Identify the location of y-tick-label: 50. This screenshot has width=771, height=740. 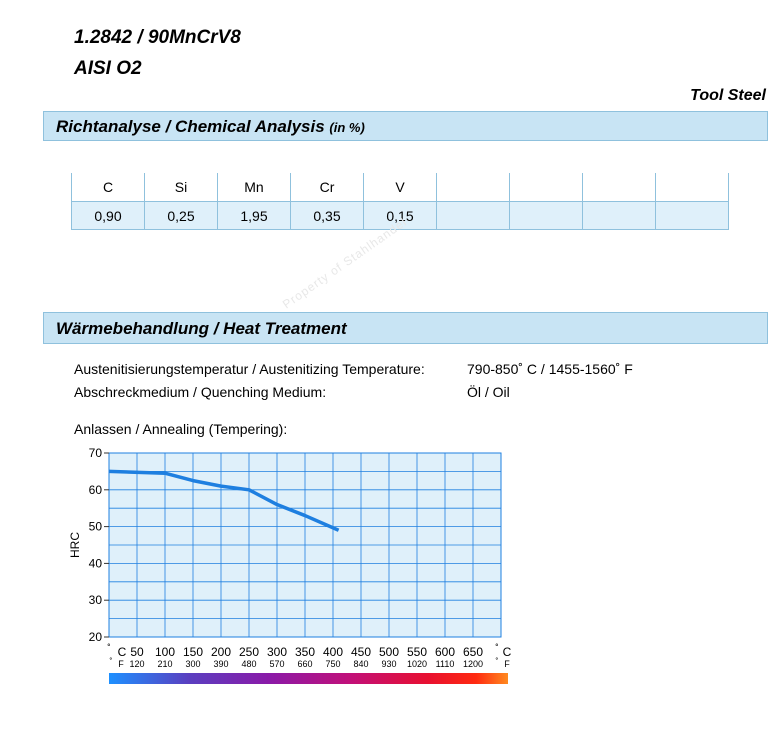
(96, 527).